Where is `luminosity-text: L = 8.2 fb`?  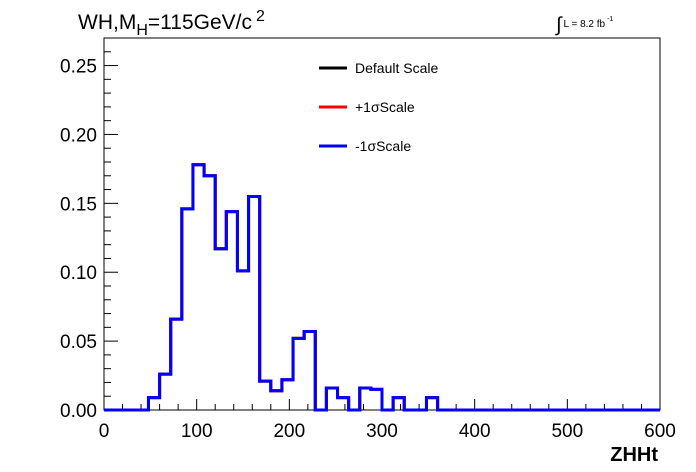
luminosity-text: L = 8.2 fb is located at coordinates (584, 24).